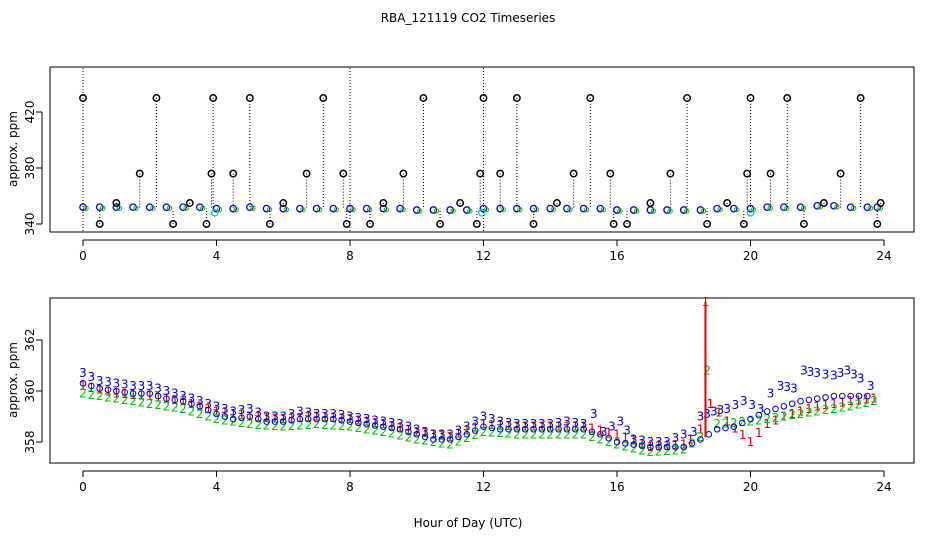 This screenshot has width=936, height=540. What do you see at coordinates (30, 112) in the screenshot?
I see `y-tick-label: 420` at bounding box center [30, 112].